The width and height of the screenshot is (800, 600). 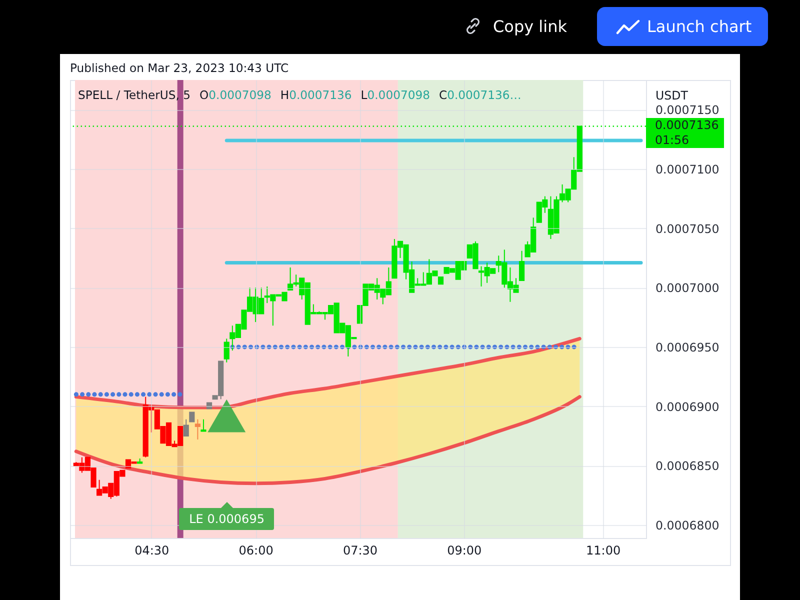 I want to click on text: 01:56, so click(x=685, y=140).